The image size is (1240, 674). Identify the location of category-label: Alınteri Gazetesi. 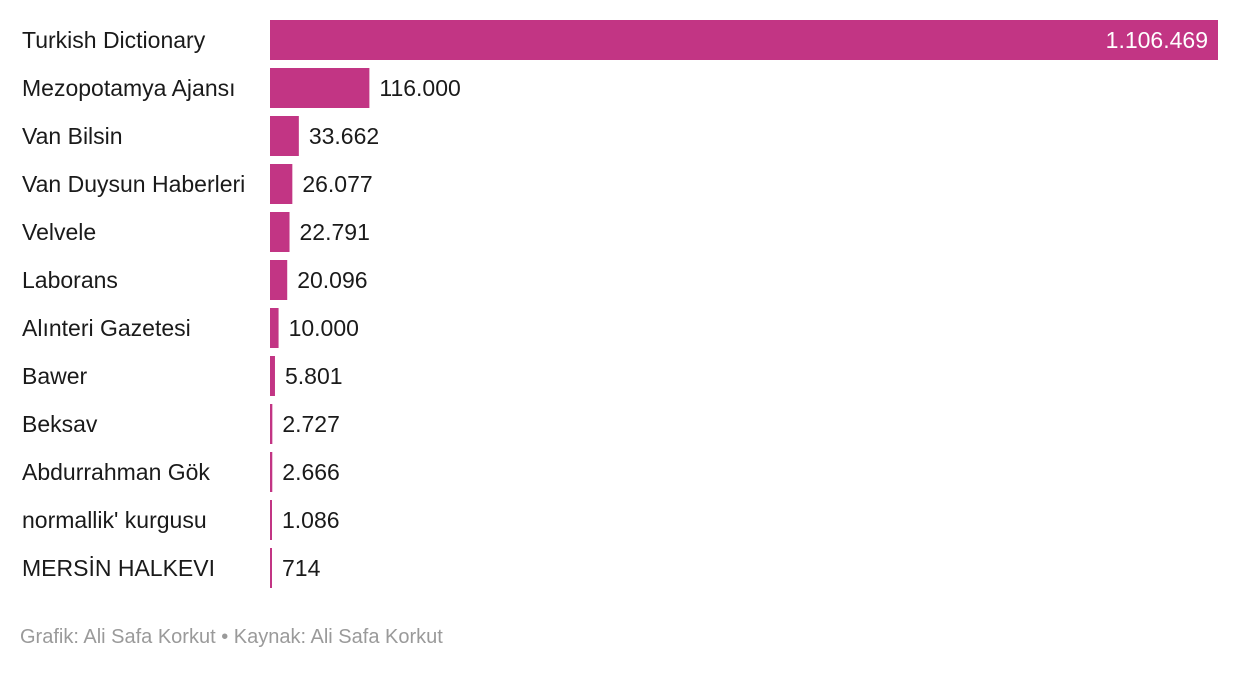
(106, 328).